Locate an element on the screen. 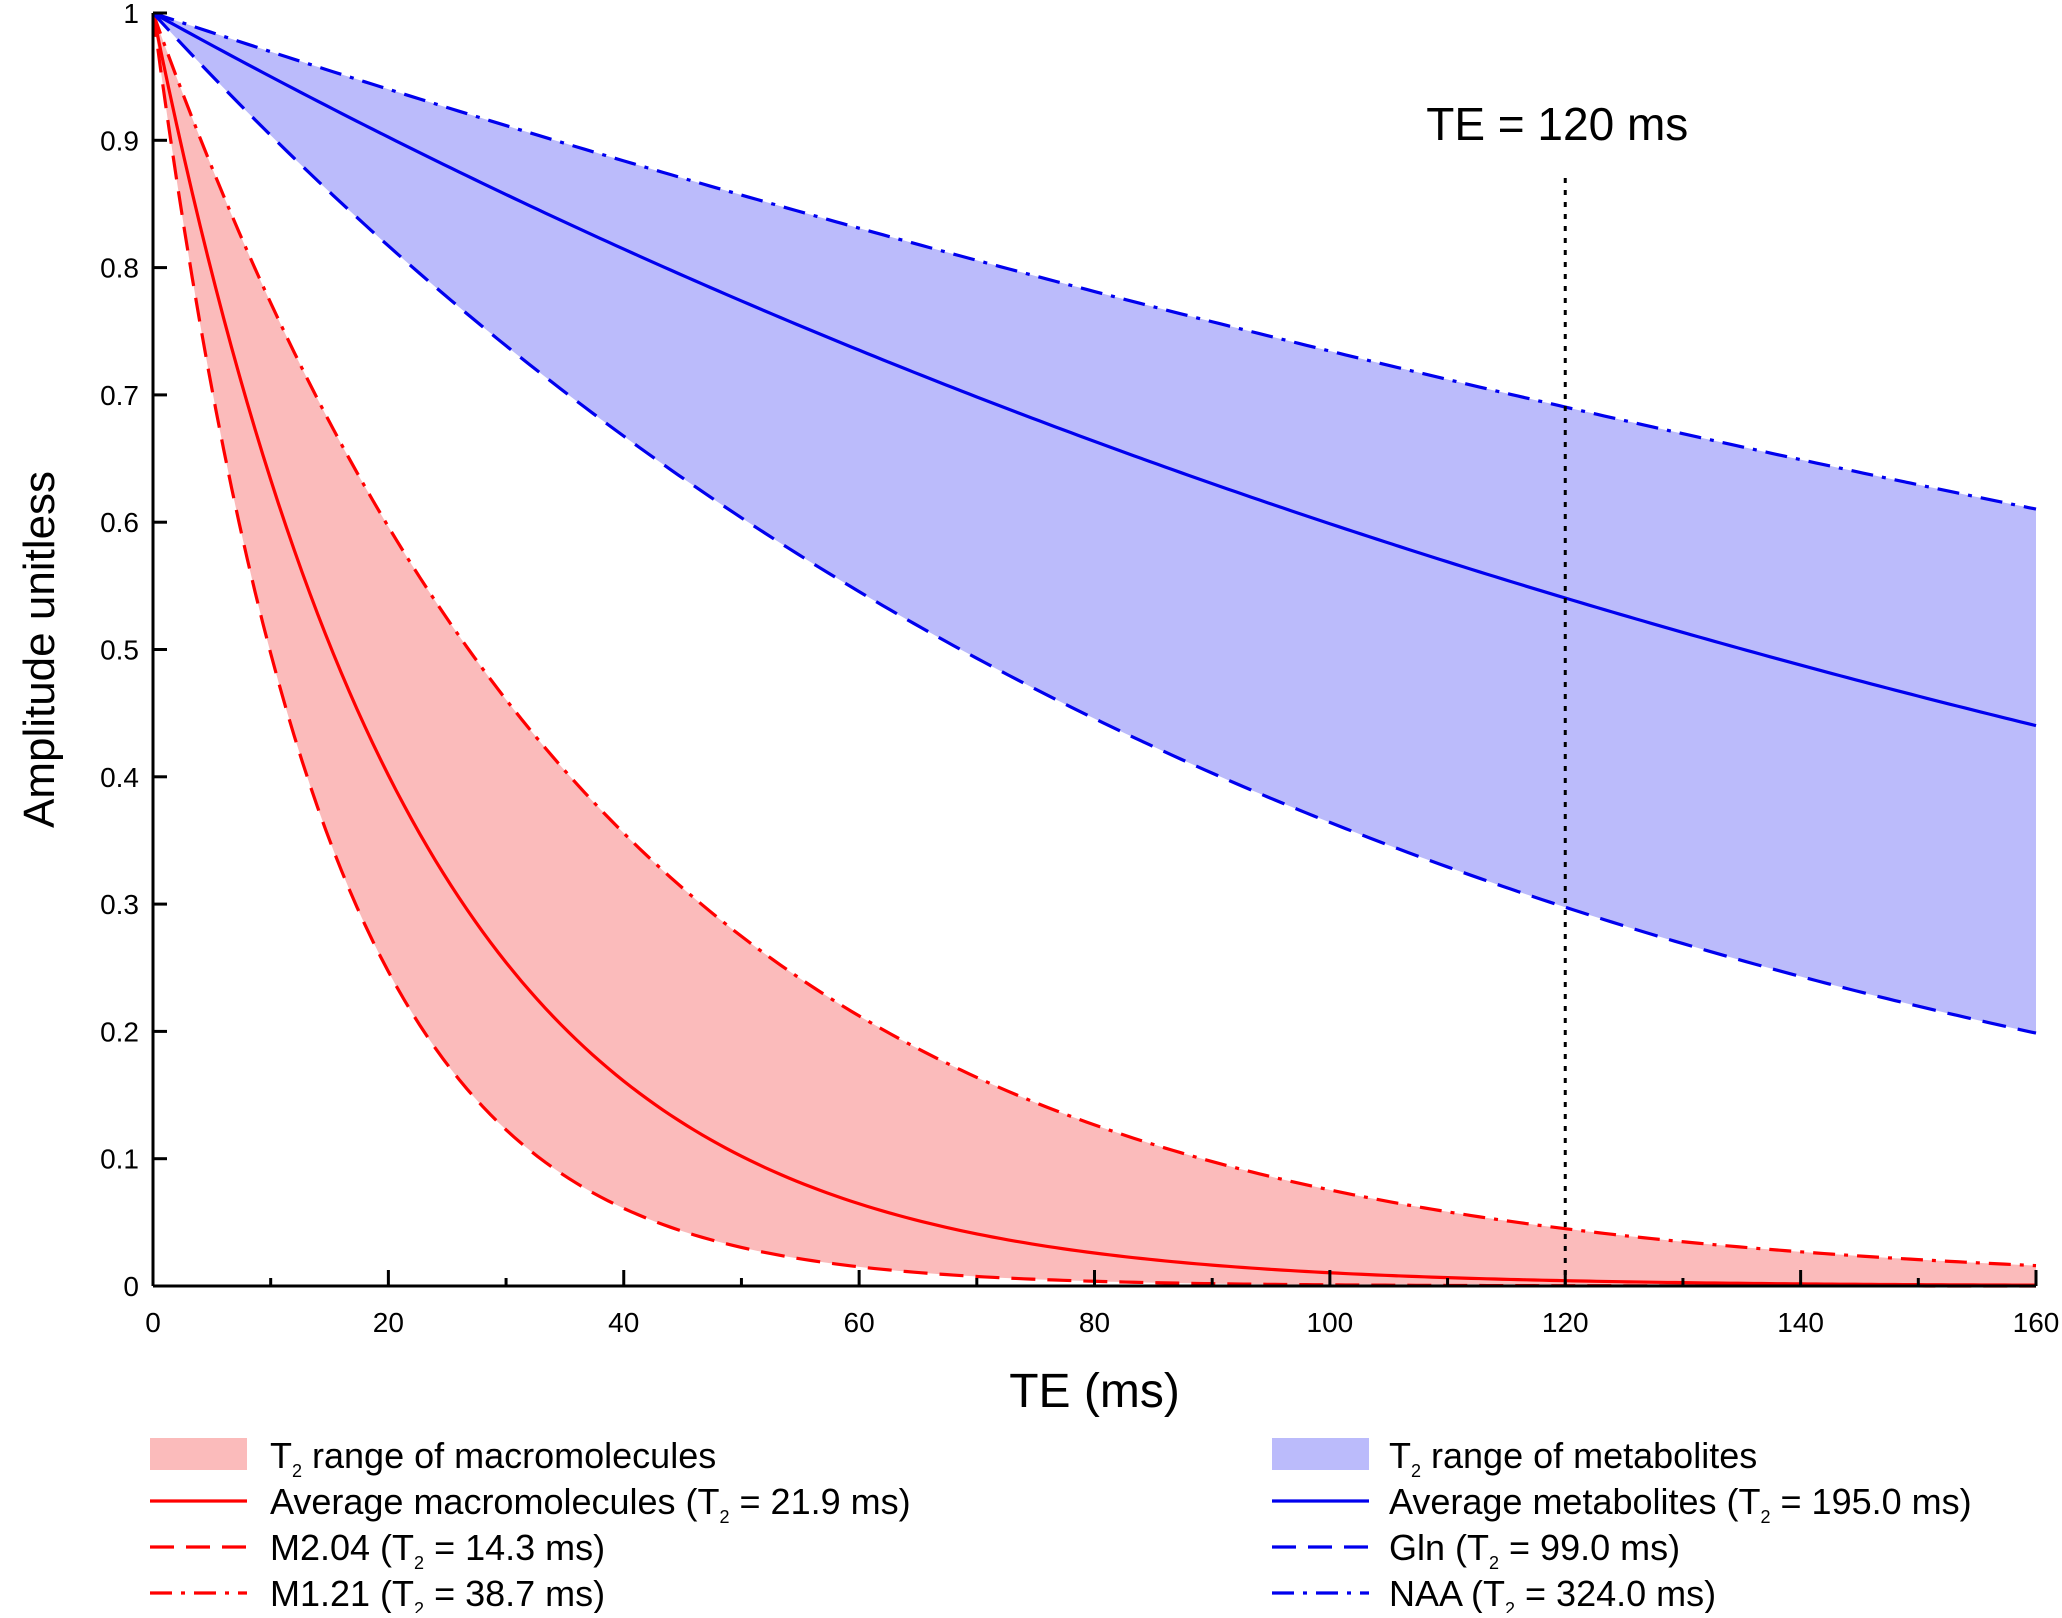  annotation-layer: TE = 120 ms is located at coordinates (1557, 692).